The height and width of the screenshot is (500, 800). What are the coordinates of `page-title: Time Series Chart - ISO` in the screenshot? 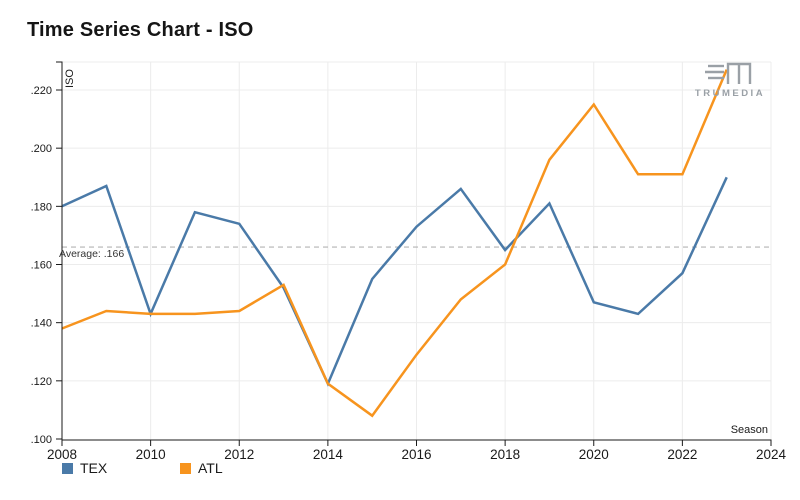 It's located at (140, 30).